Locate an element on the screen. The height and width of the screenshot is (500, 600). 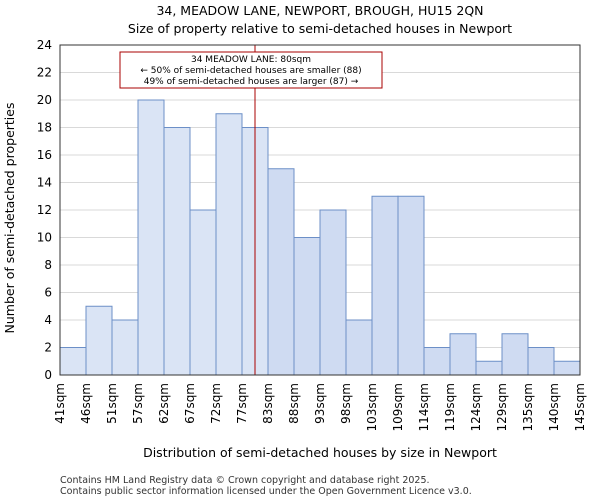
x-tick-label: 98sqm is located at coordinates (346, 403).